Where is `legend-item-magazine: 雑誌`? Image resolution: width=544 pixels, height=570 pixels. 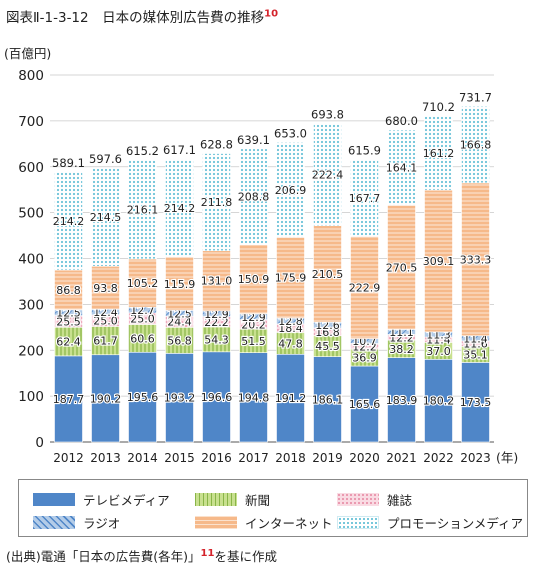
legend-item-magazine: 雑誌 is located at coordinates (374, 499).